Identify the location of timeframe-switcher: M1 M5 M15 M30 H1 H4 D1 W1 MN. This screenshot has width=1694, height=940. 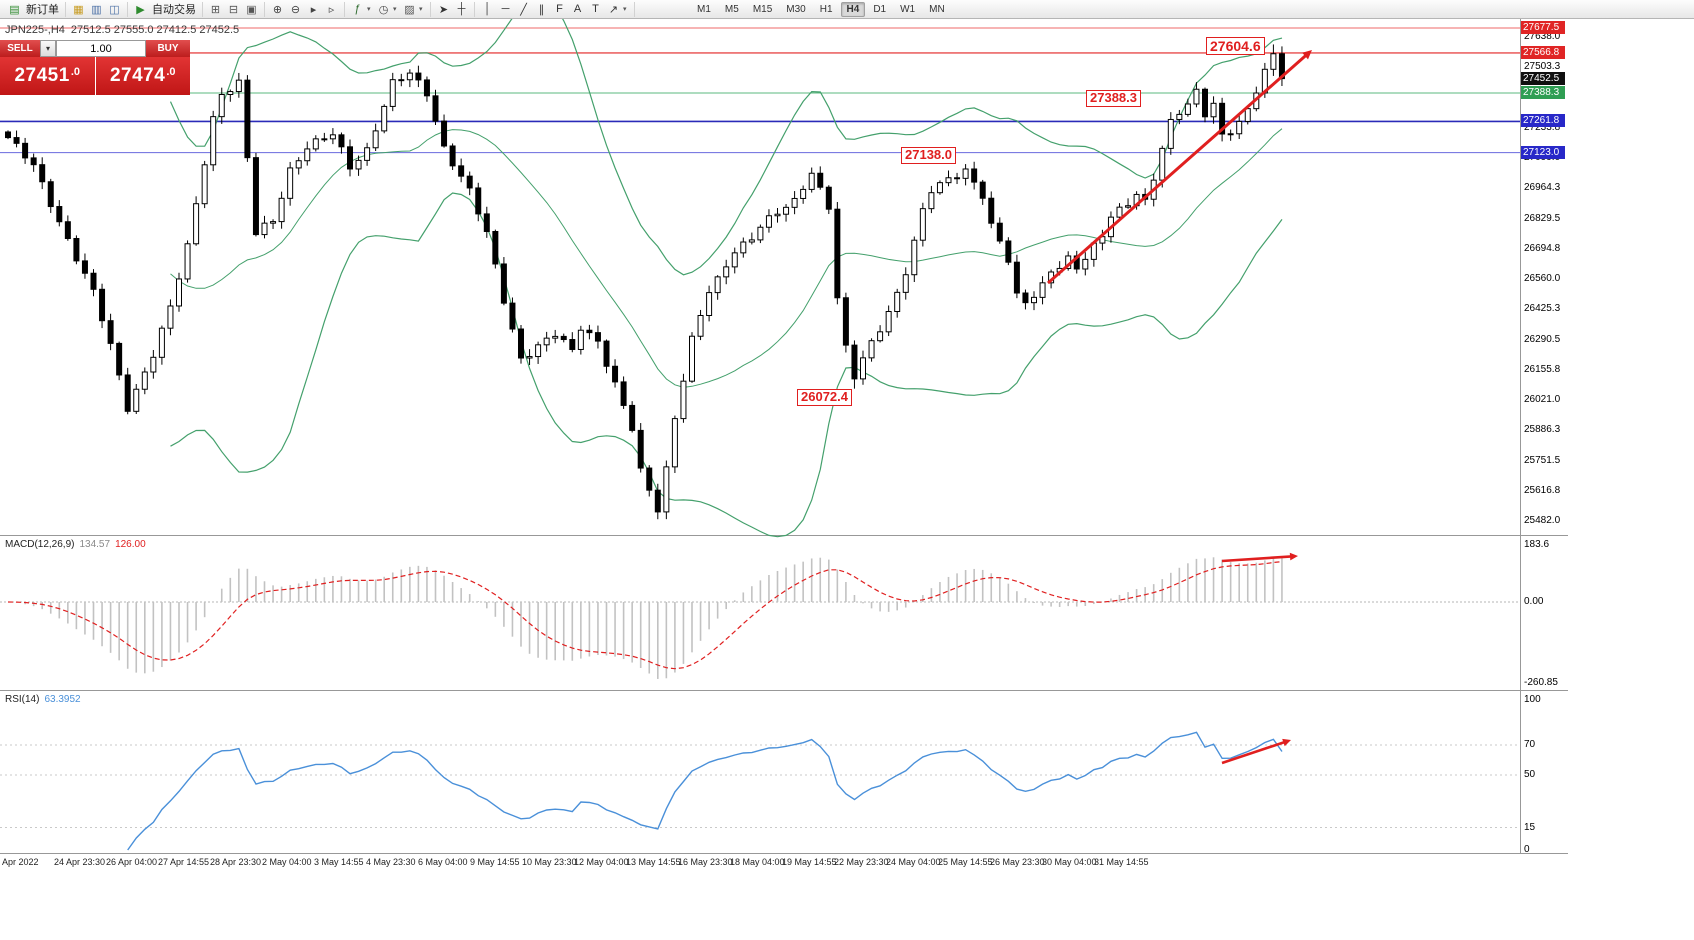
(821, 9).